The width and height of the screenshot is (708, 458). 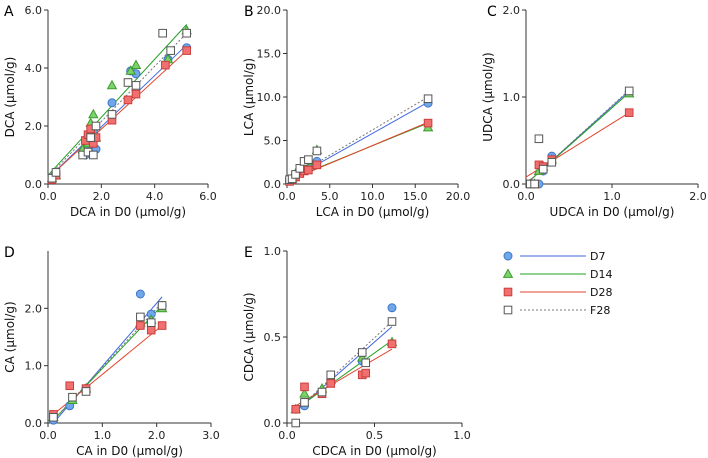 I want to click on panel-e-point-d14, so click(x=304, y=393).